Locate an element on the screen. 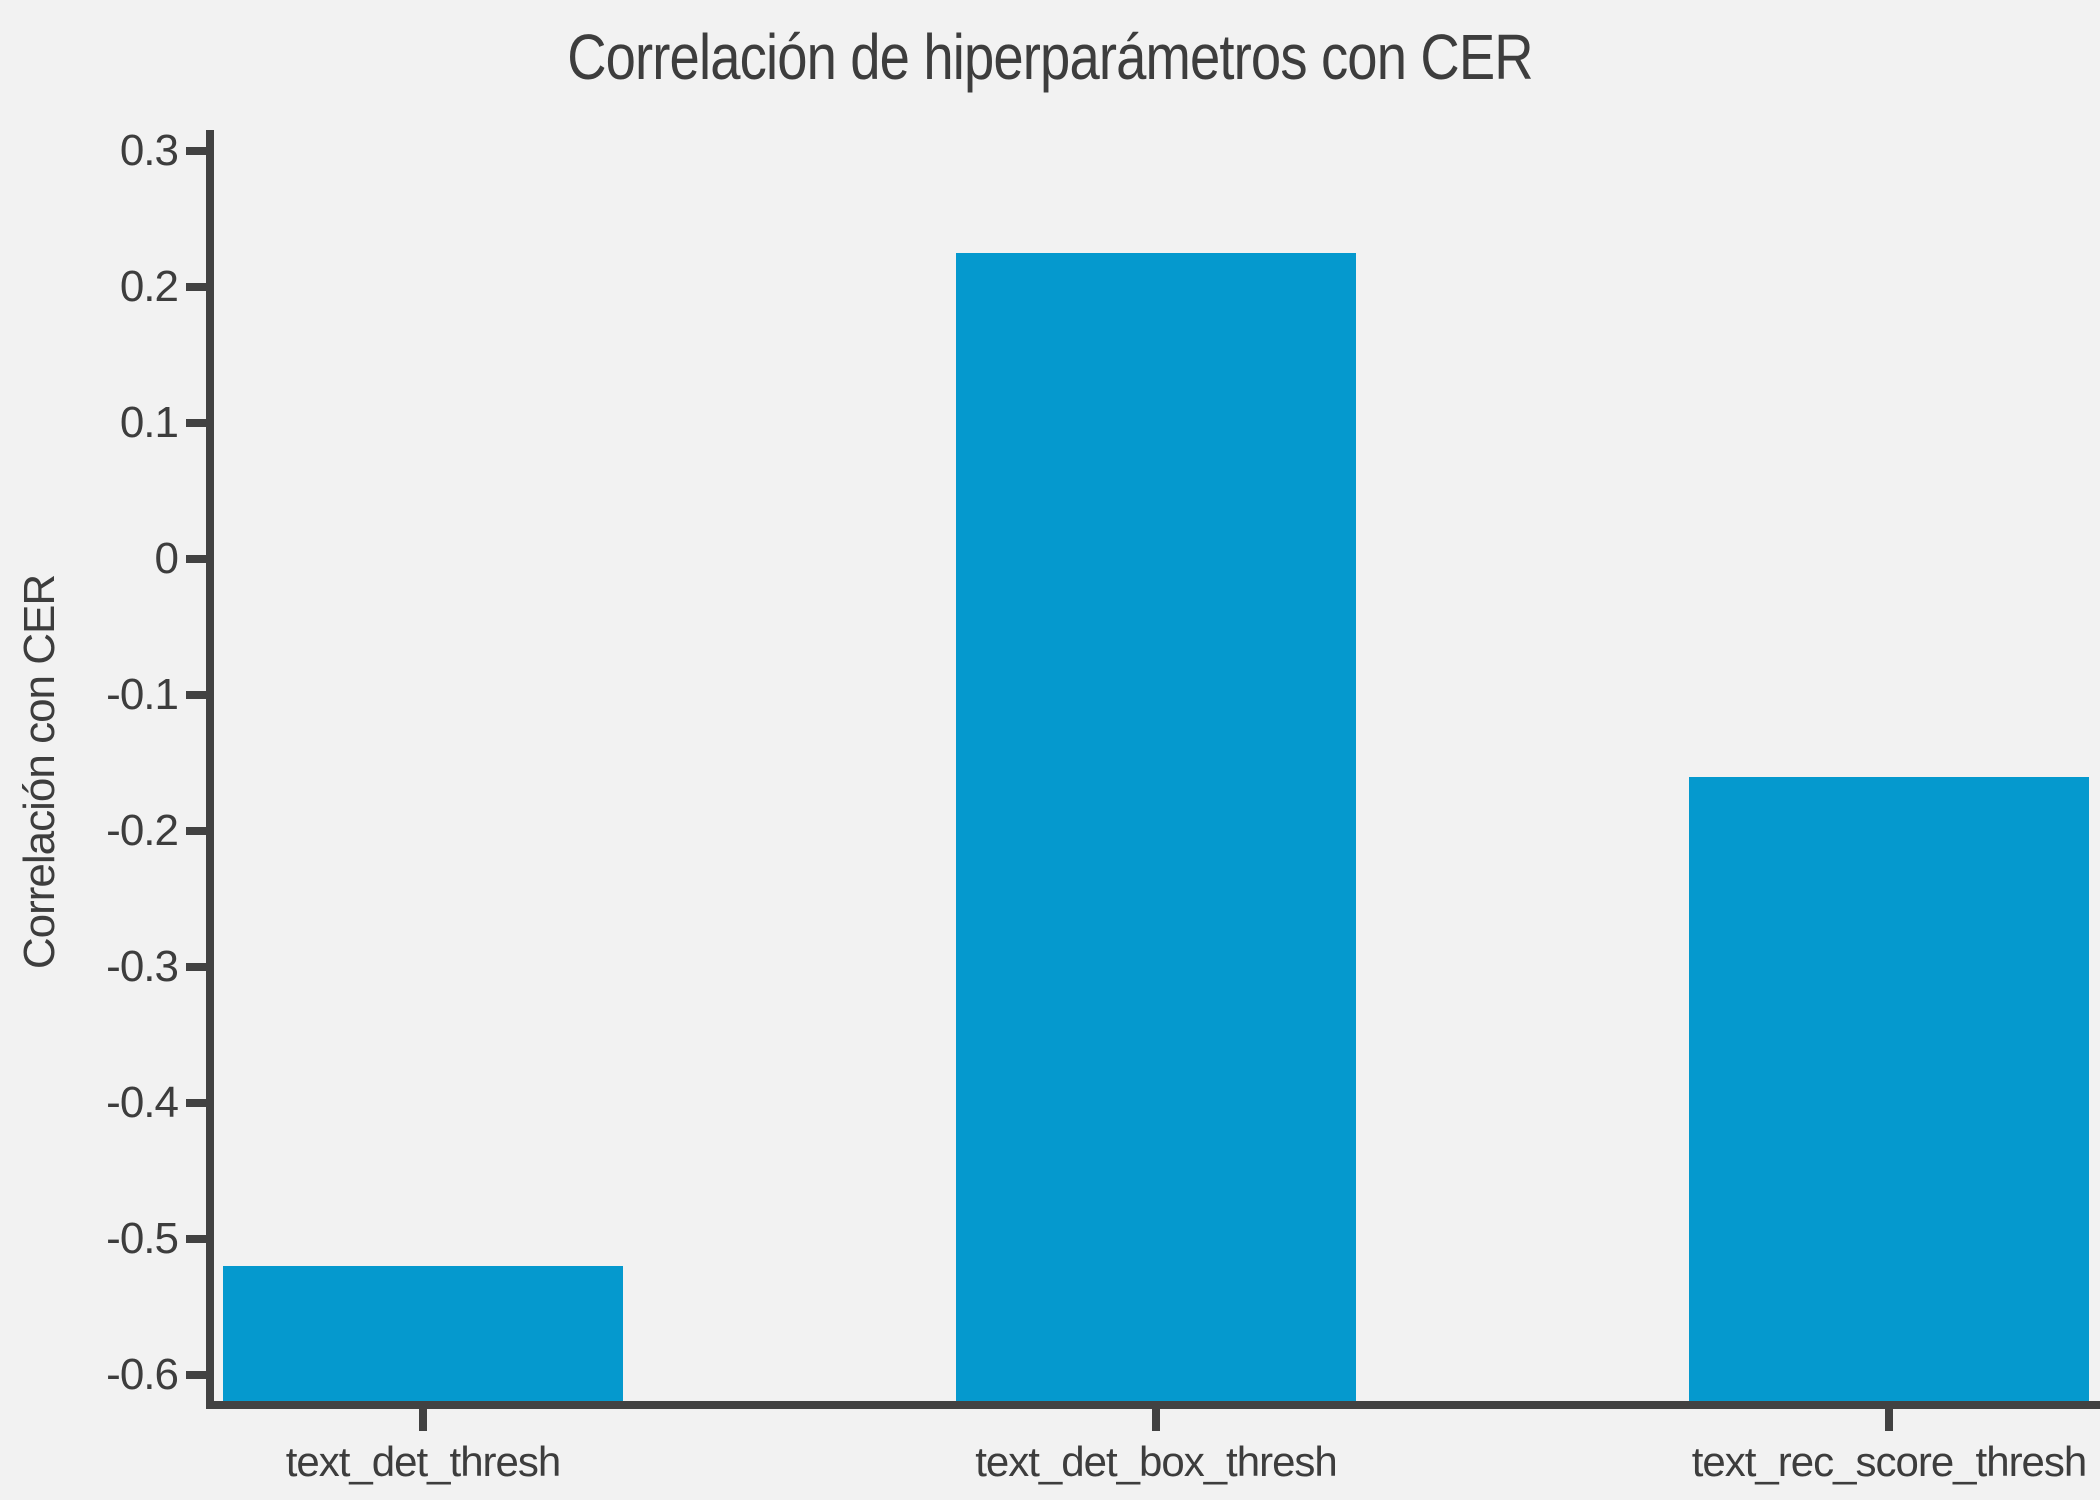 The height and width of the screenshot is (1500, 2100). y-tick-label: -0.3 is located at coordinates (142, 967).